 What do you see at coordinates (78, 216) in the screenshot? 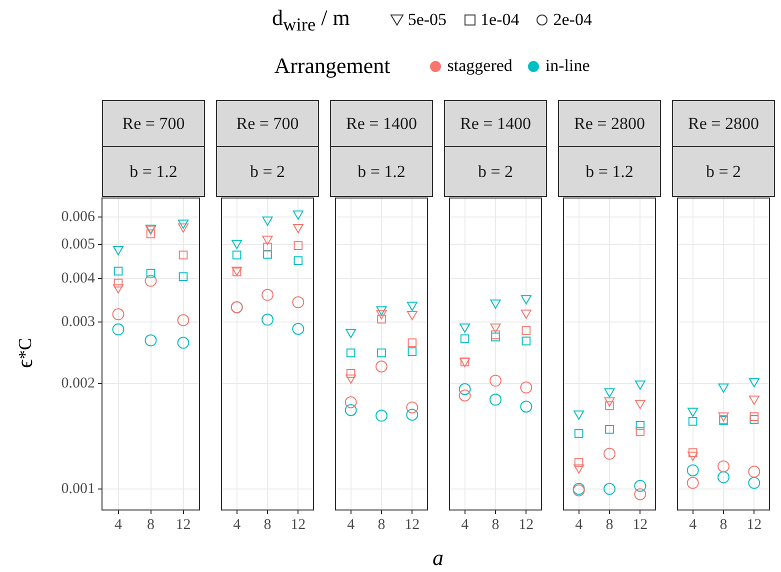
I see `y-tick-label: 0.006` at bounding box center [78, 216].